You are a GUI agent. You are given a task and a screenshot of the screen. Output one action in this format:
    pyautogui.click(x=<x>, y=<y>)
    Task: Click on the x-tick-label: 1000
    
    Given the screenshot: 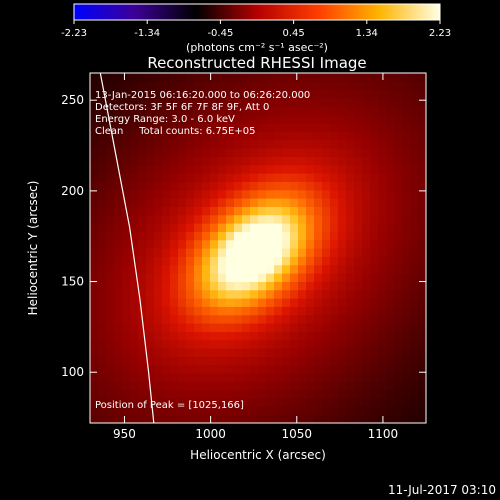 What is the action you would take?
    pyautogui.click(x=210, y=434)
    